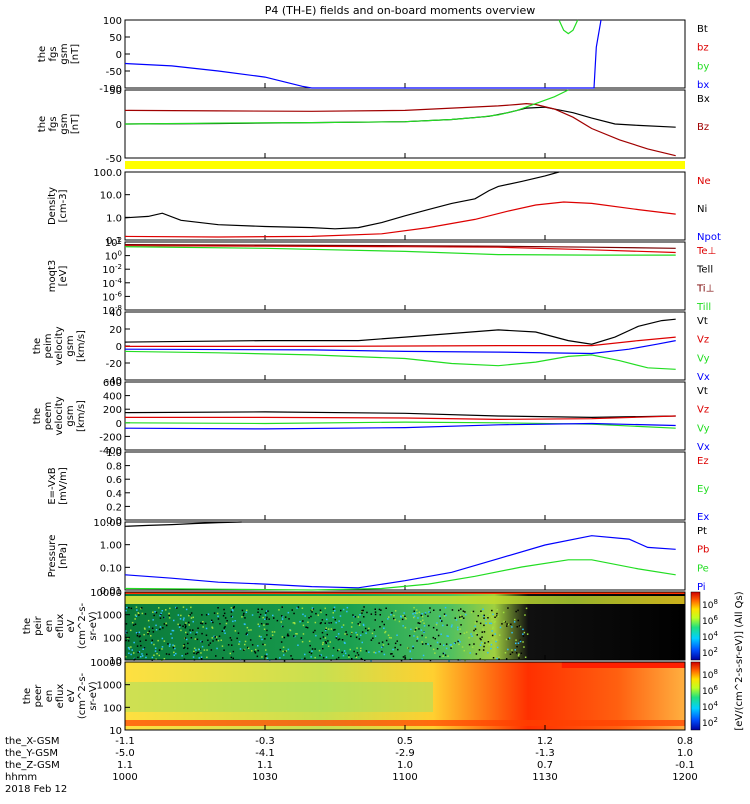 This screenshot has height=804, width=750. What do you see at coordinates (81, 346) in the screenshot?
I see `y-axis-label: [km/s]` at bounding box center [81, 346].